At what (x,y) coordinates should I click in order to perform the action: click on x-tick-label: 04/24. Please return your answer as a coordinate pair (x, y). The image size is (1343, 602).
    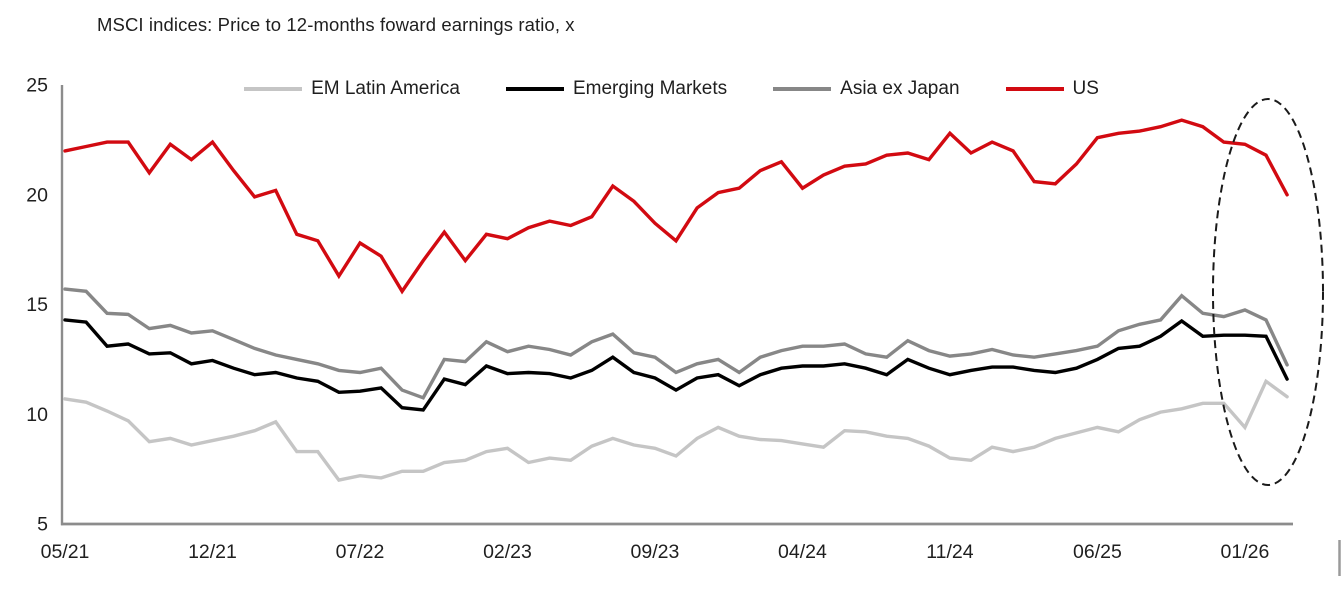
    Looking at the image, I should click on (802, 552).